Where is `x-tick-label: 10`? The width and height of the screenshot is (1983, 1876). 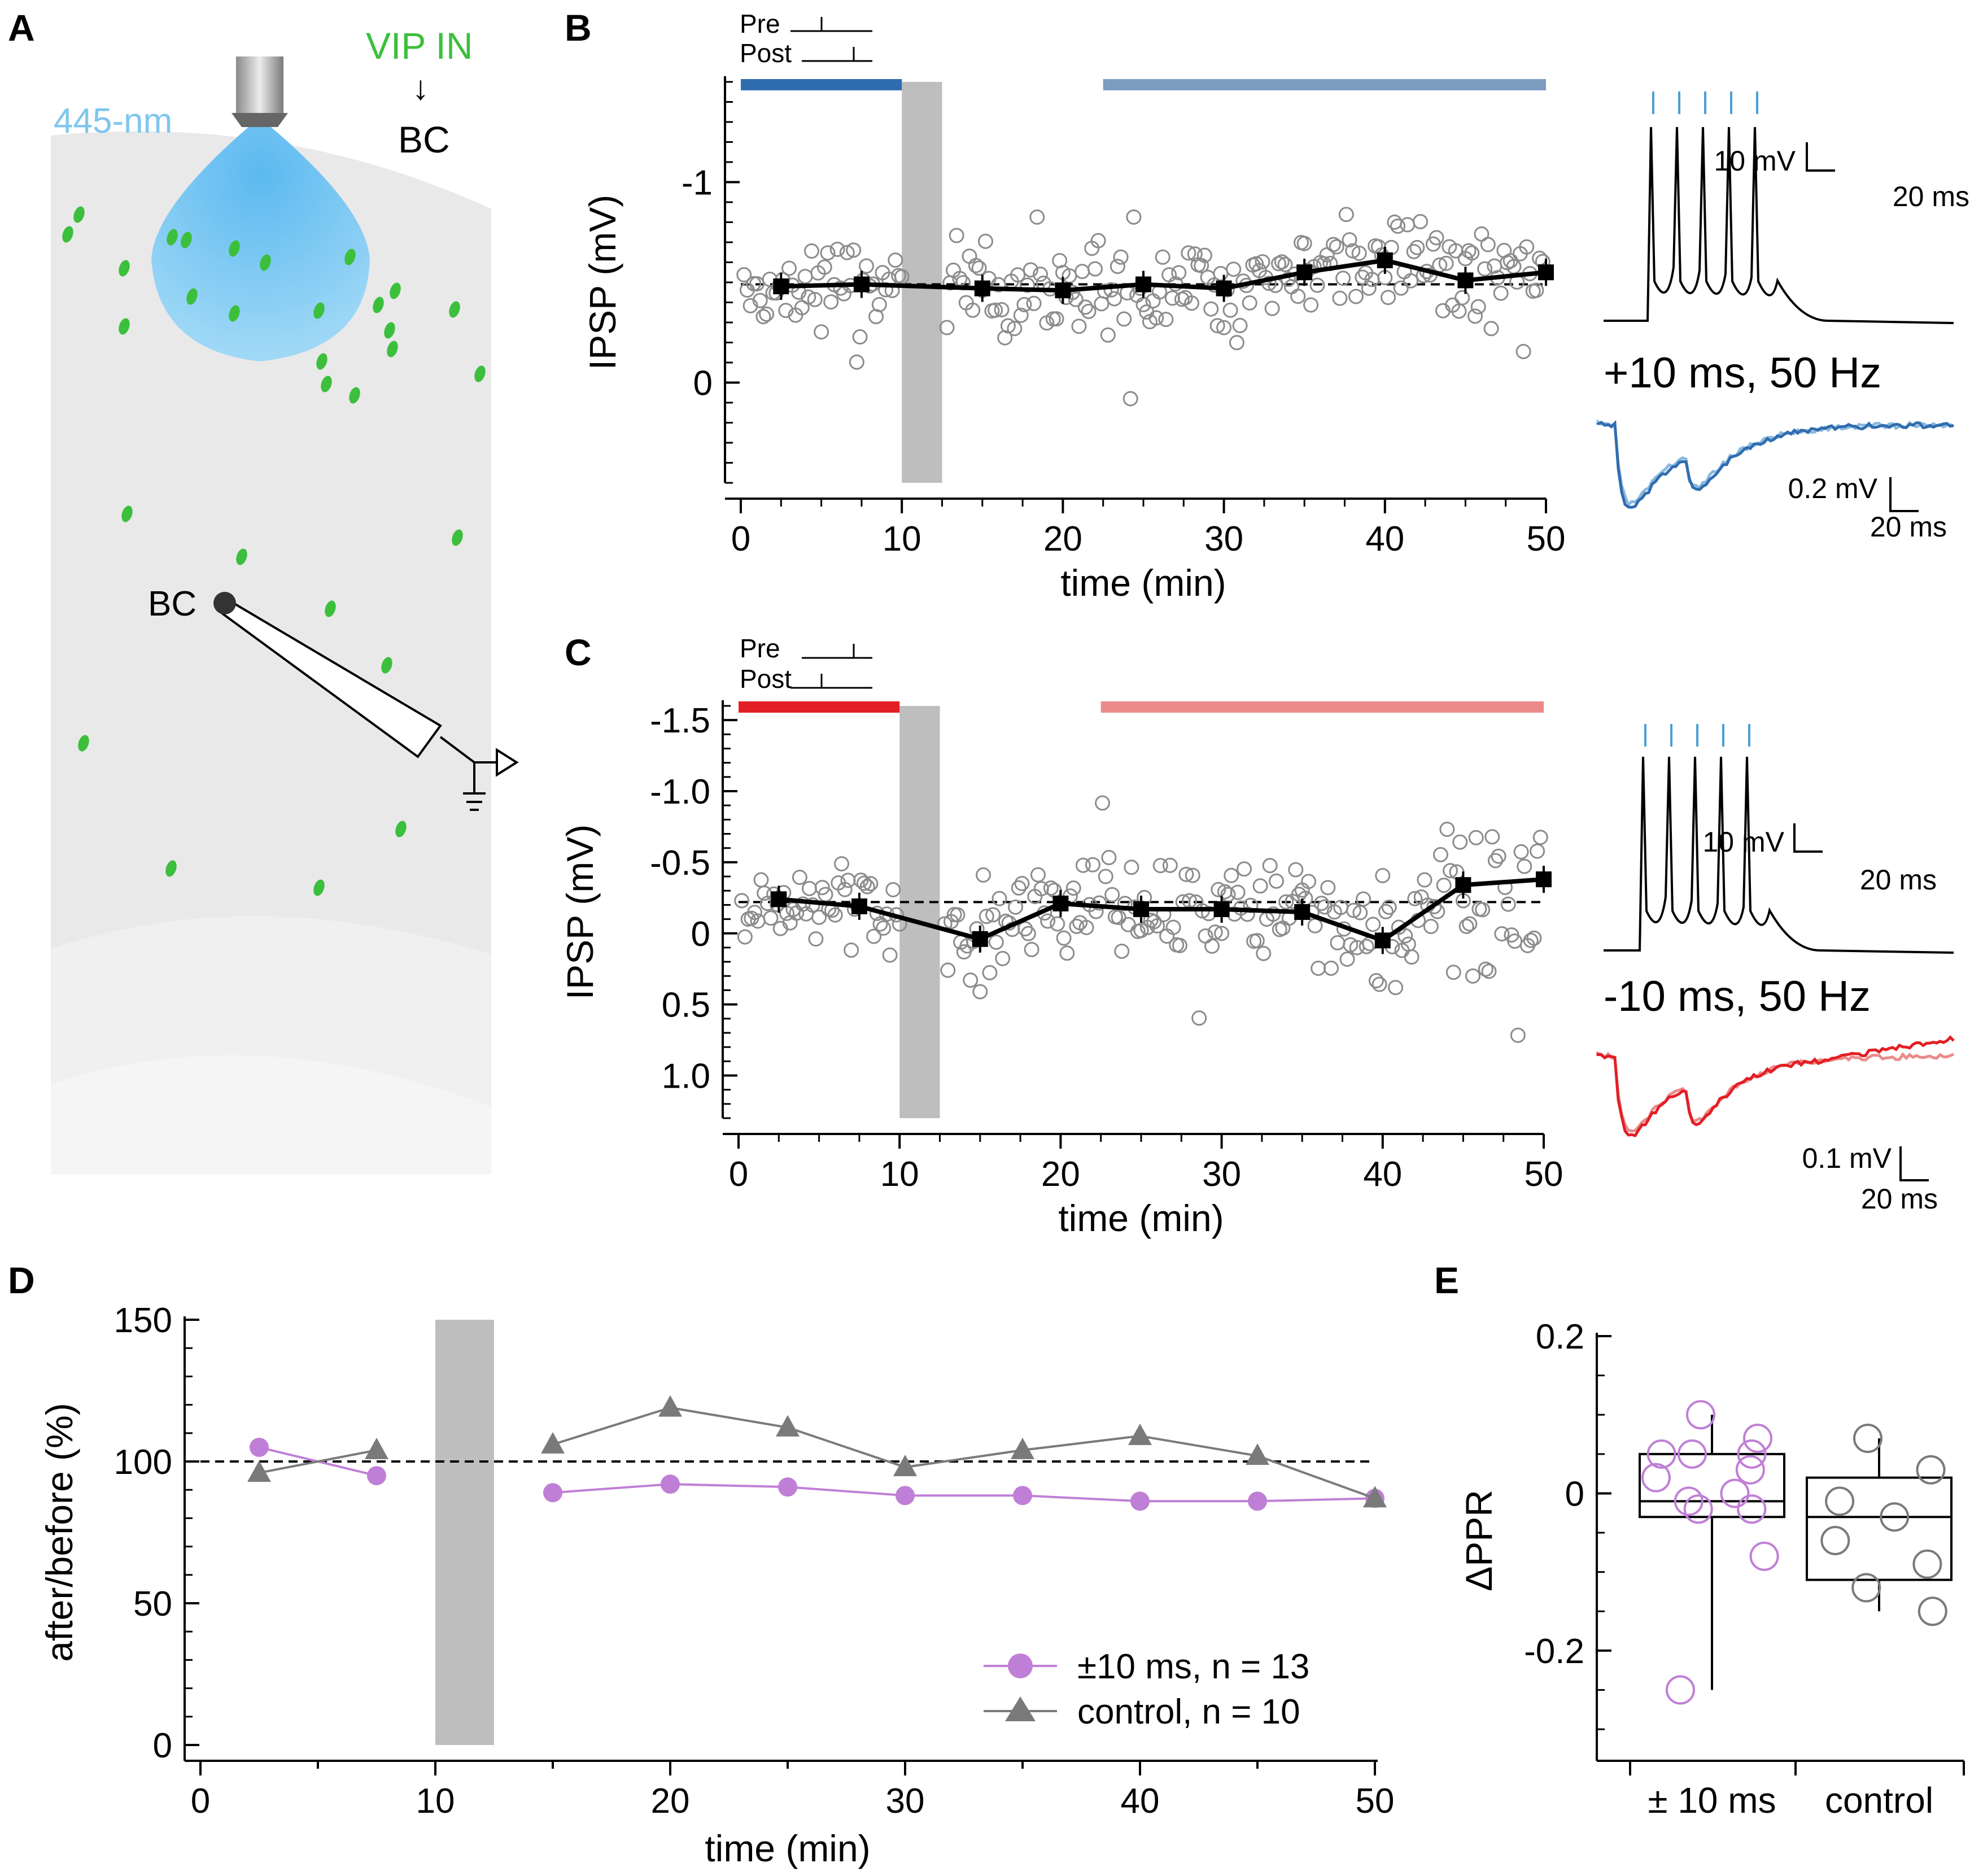
x-tick-label: 10 is located at coordinates (899, 1174).